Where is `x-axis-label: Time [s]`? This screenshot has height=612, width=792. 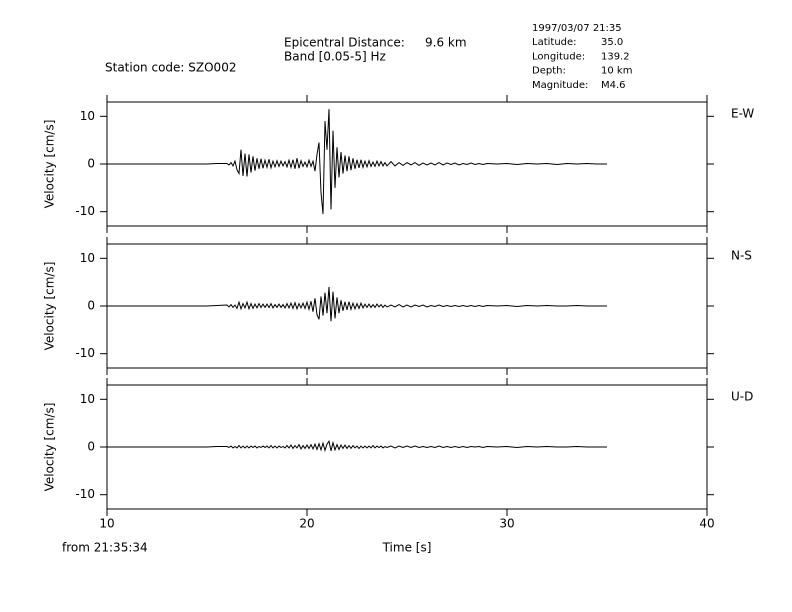 x-axis-label: Time [s] is located at coordinates (407, 548).